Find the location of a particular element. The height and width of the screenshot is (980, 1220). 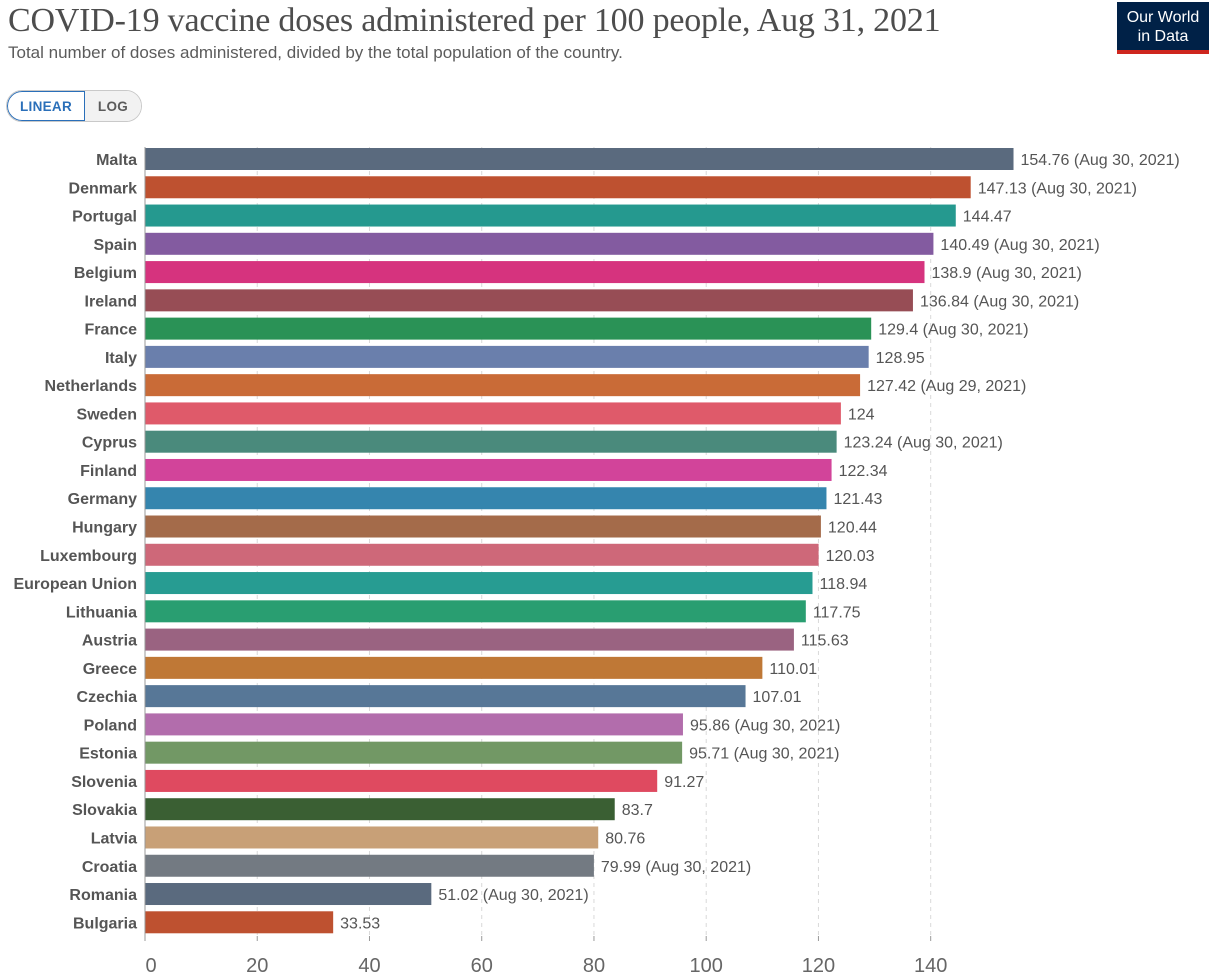

x-tick-label: 140 is located at coordinates (930, 966).